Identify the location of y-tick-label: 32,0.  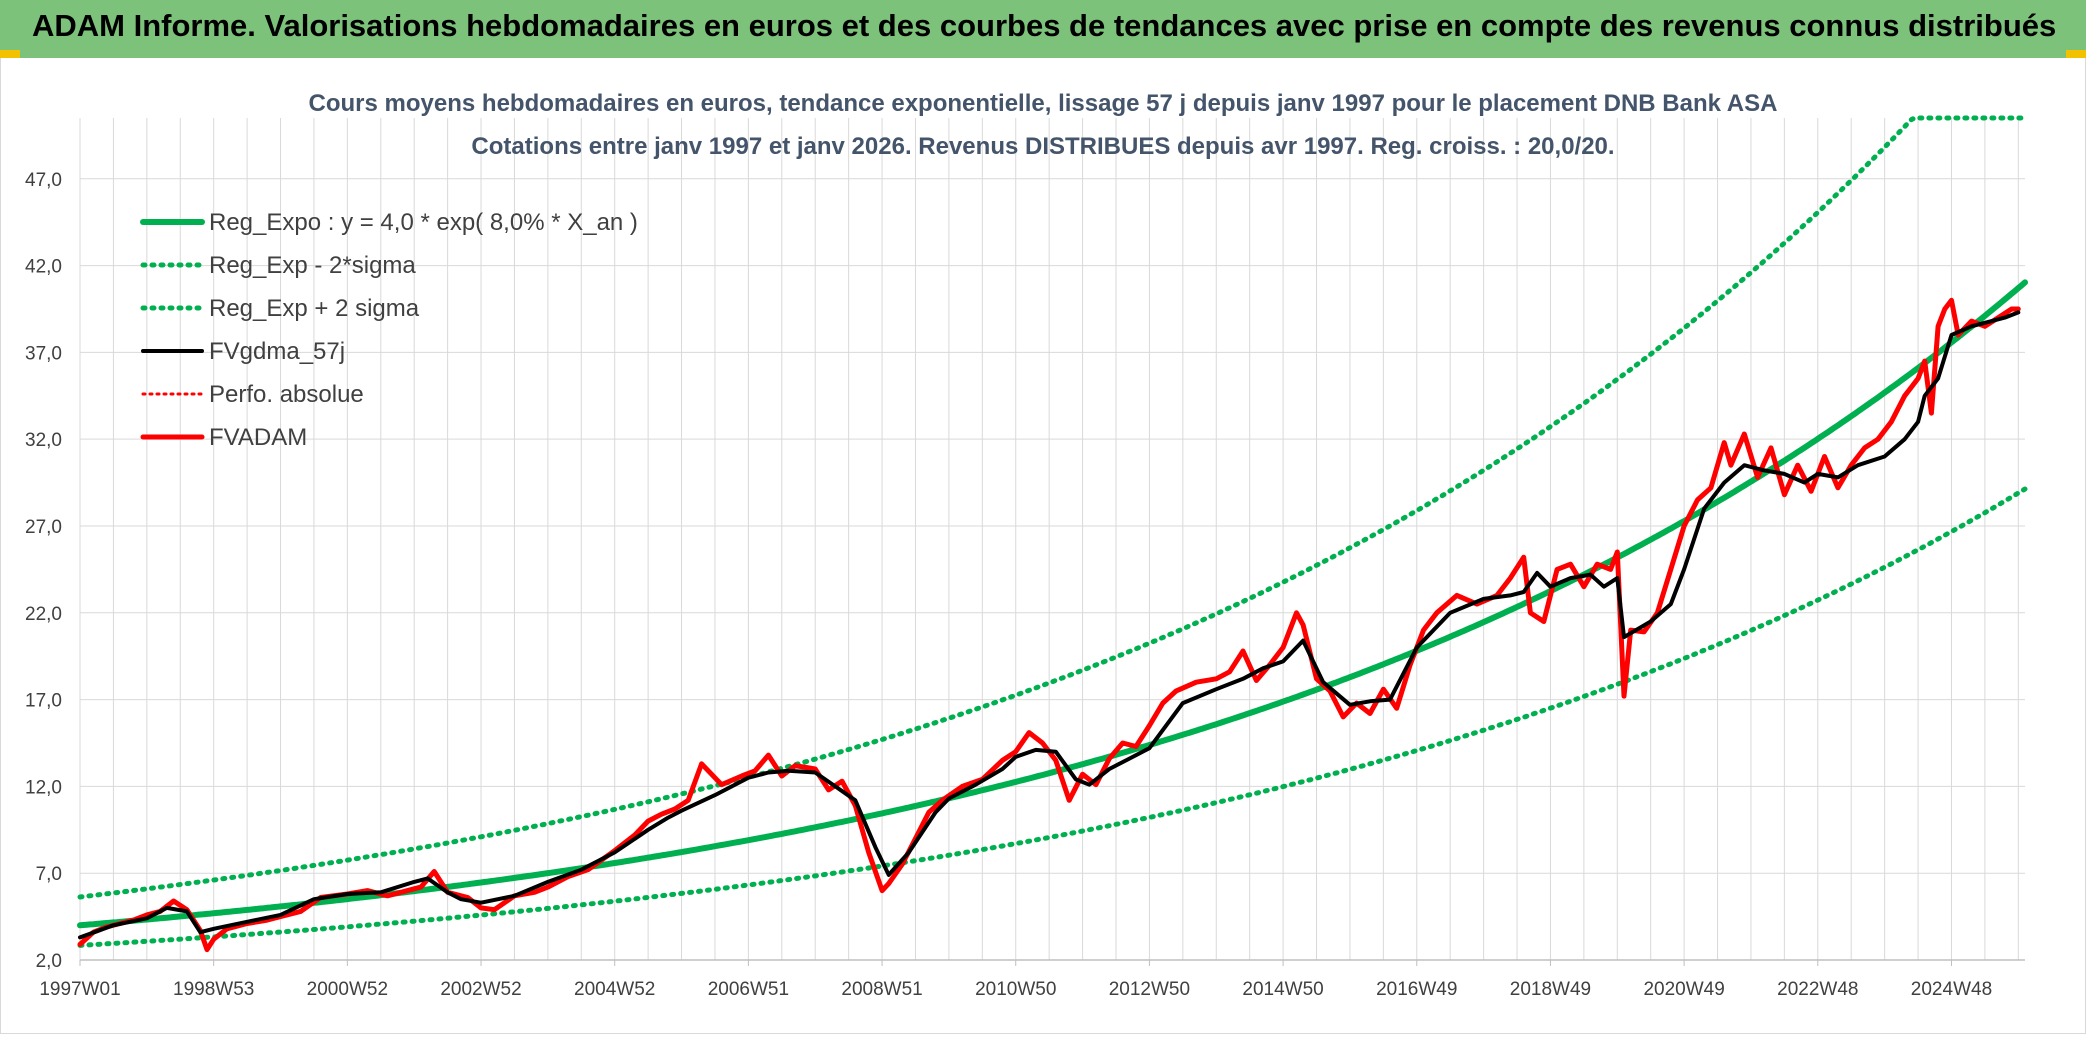
(43, 440).